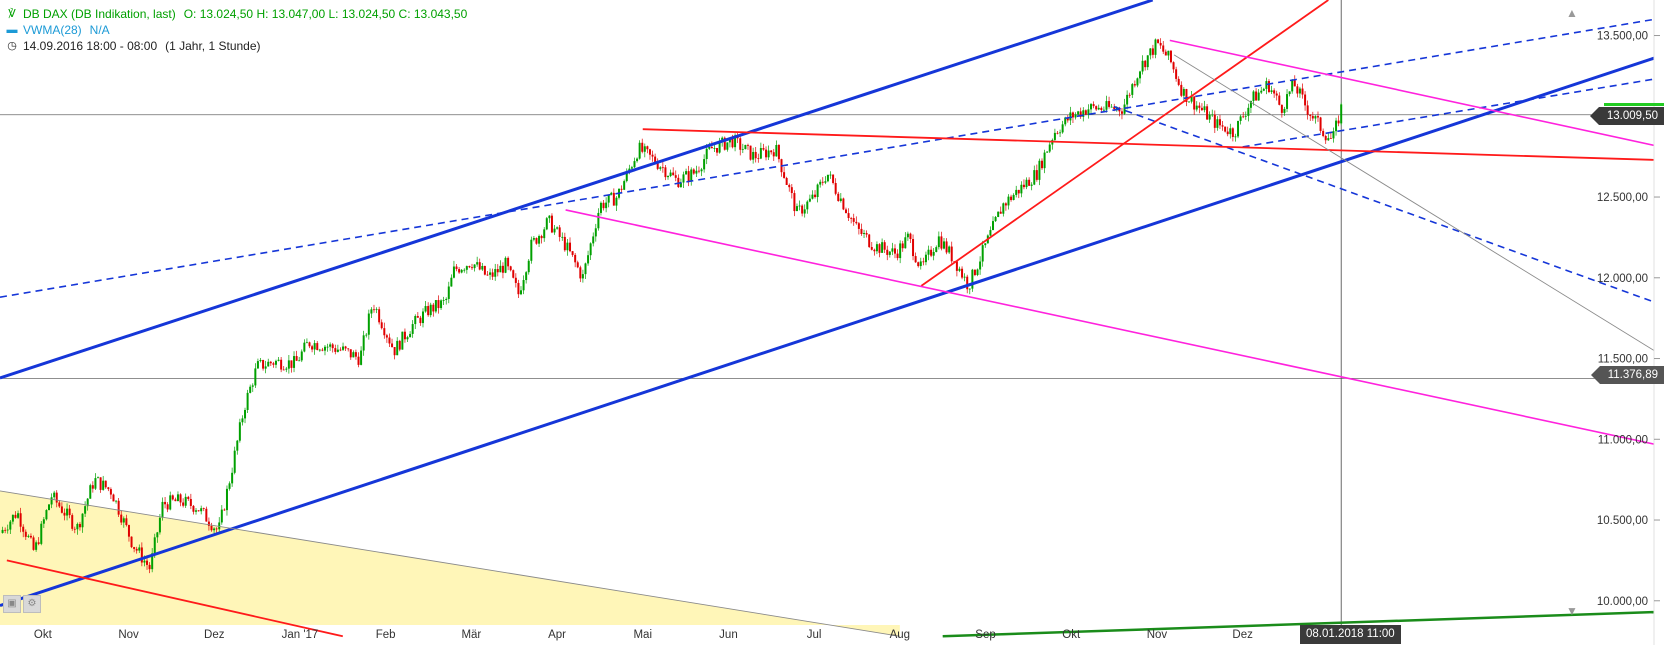 Image resolution: width=1664 pixels, height=645 pixels. What do you see at coordinates (1572, 13) in the screenshot?
I see `triangle-up-icon: ▲` at bounding box center [1572, 13].